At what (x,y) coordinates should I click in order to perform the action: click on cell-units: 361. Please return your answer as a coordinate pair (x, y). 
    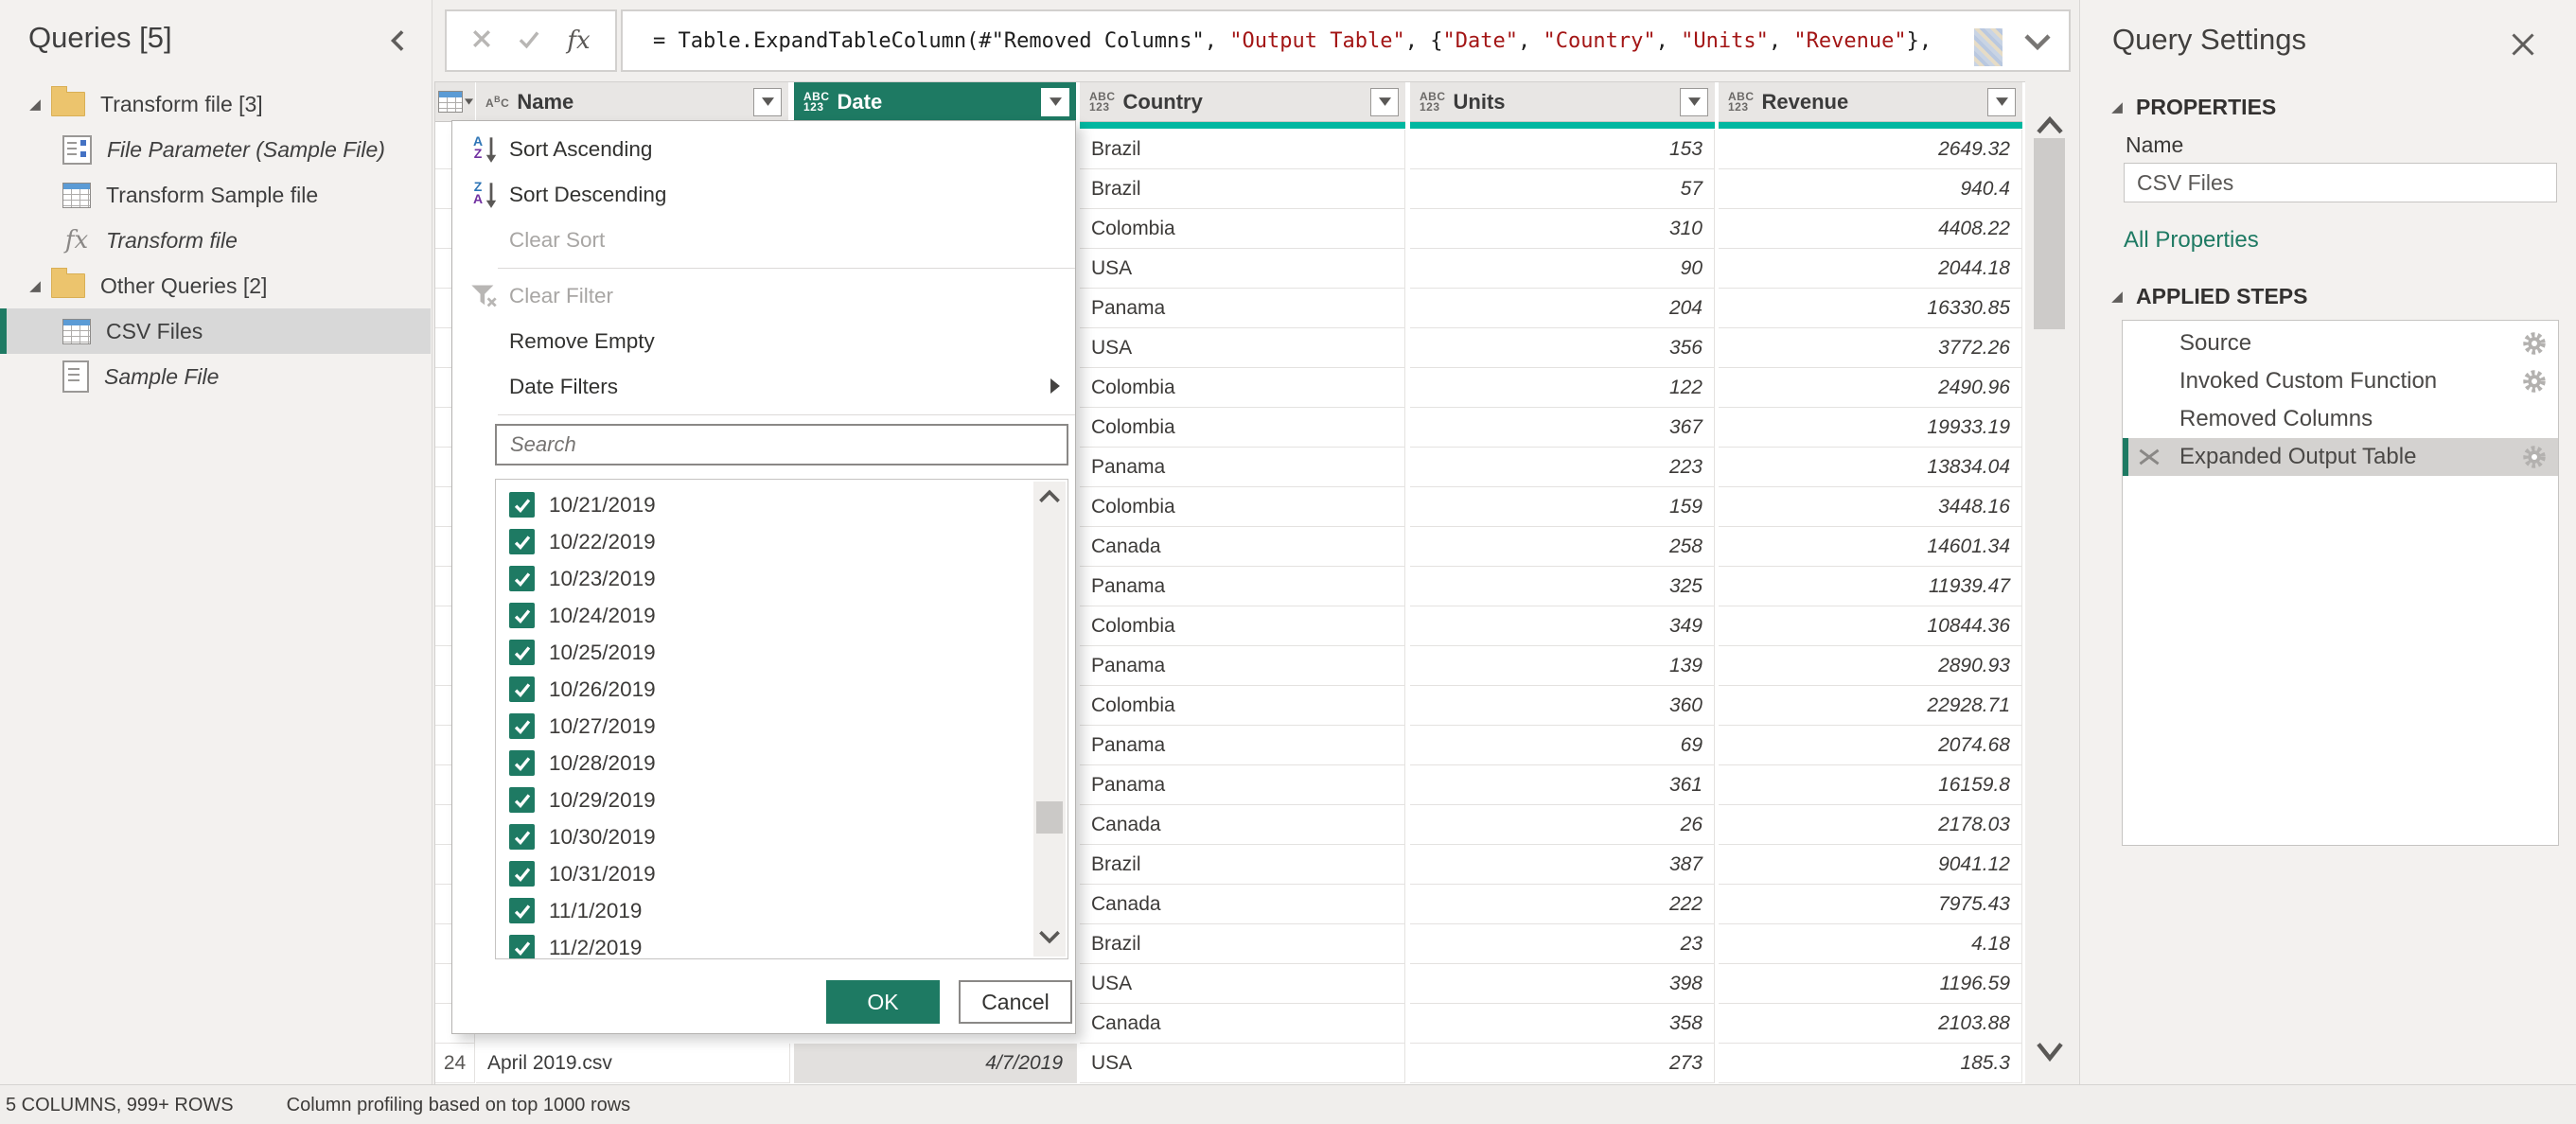
    Looking at the image, I should click on (1562, 785).